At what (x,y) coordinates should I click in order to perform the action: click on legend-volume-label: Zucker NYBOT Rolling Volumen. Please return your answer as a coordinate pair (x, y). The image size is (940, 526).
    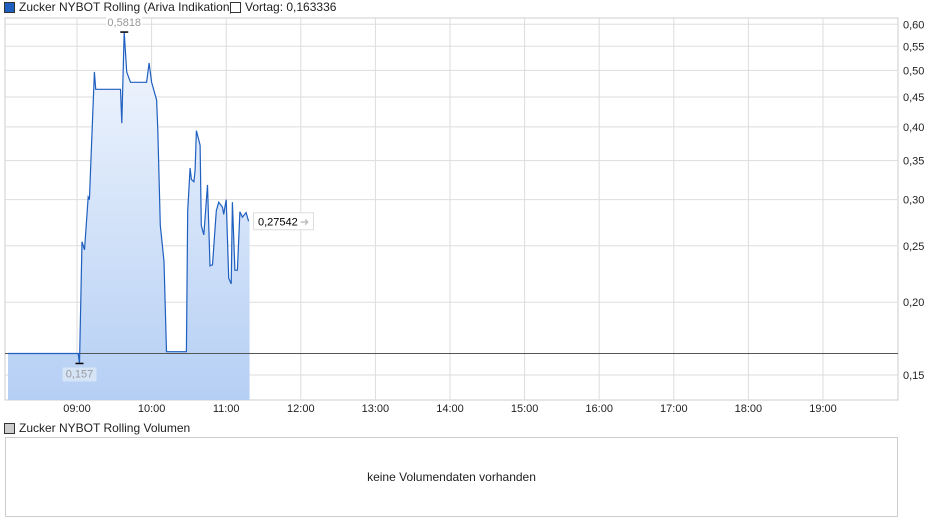
    Looking at the image, I should click on (105, 428).